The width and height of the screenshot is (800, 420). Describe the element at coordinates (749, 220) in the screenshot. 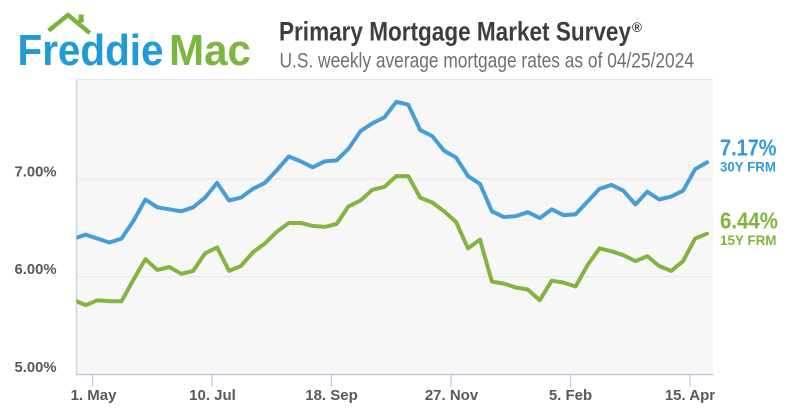

I see `svg-text: 6.44%` at that location.